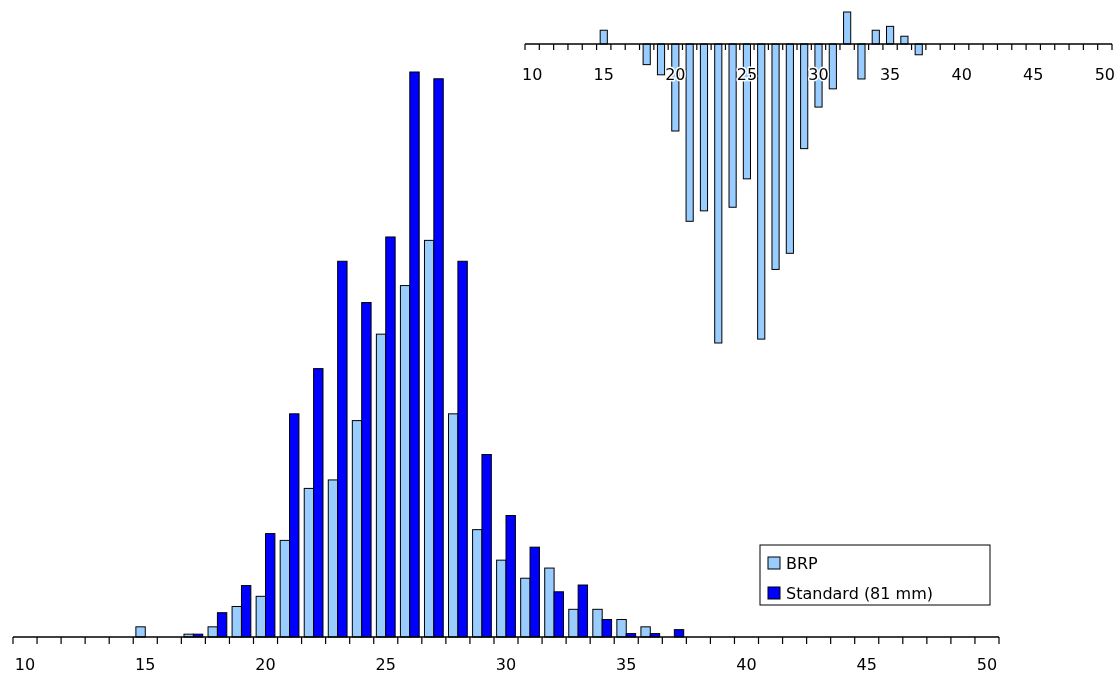  What do you see at coordinates (506, 664) in the screenshot?
I see `x-tick-label: 30` at bounding box center [506, 664].